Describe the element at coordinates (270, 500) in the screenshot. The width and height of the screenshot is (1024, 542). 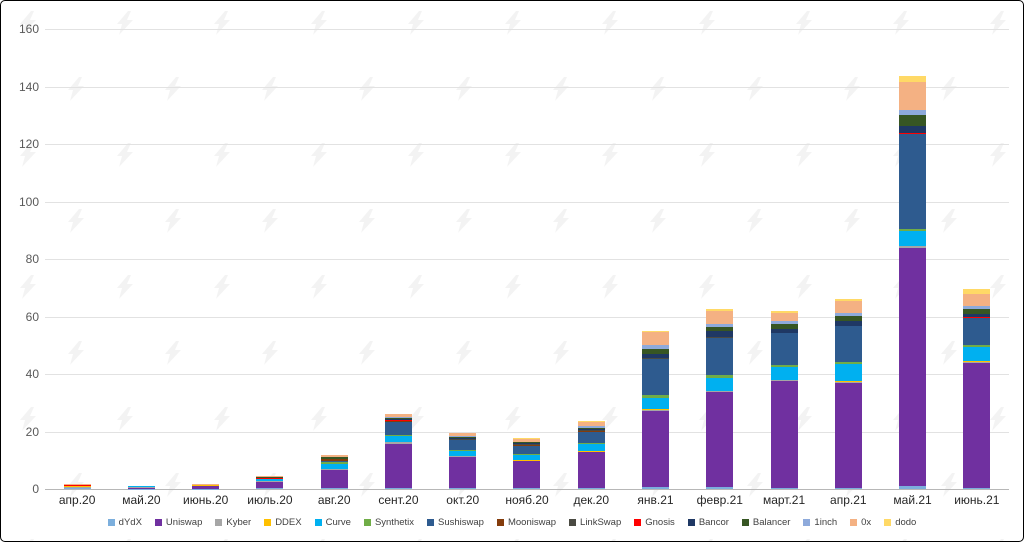
I see `x-category-label: июль.20` at that location.